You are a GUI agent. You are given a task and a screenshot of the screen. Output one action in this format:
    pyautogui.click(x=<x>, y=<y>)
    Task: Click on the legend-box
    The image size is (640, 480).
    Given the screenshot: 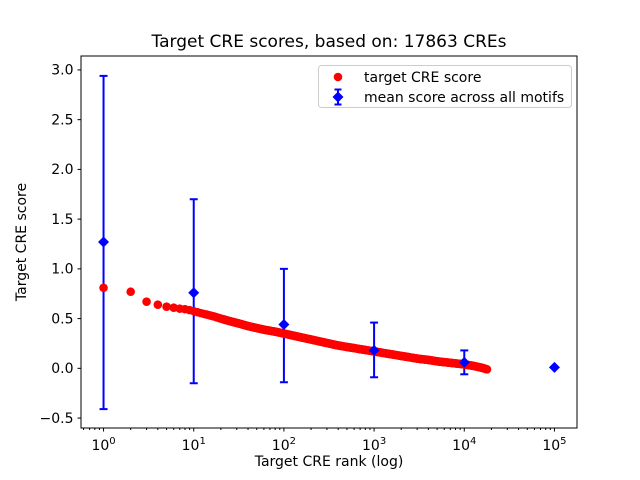 What is the action you would take?
    pyautogui.click(x=445, y=86)
    